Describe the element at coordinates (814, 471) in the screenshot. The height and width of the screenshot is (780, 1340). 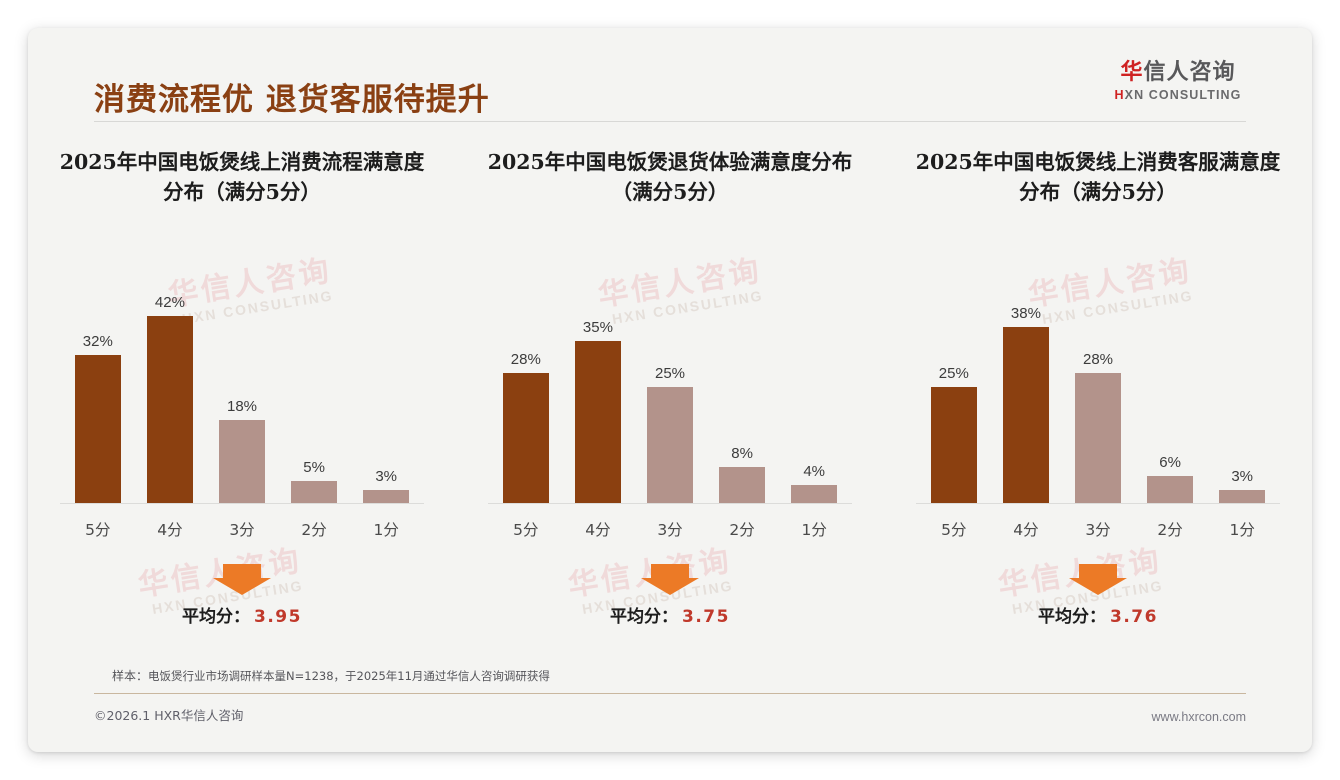
I see `bar-value-label: 4%` at that location.